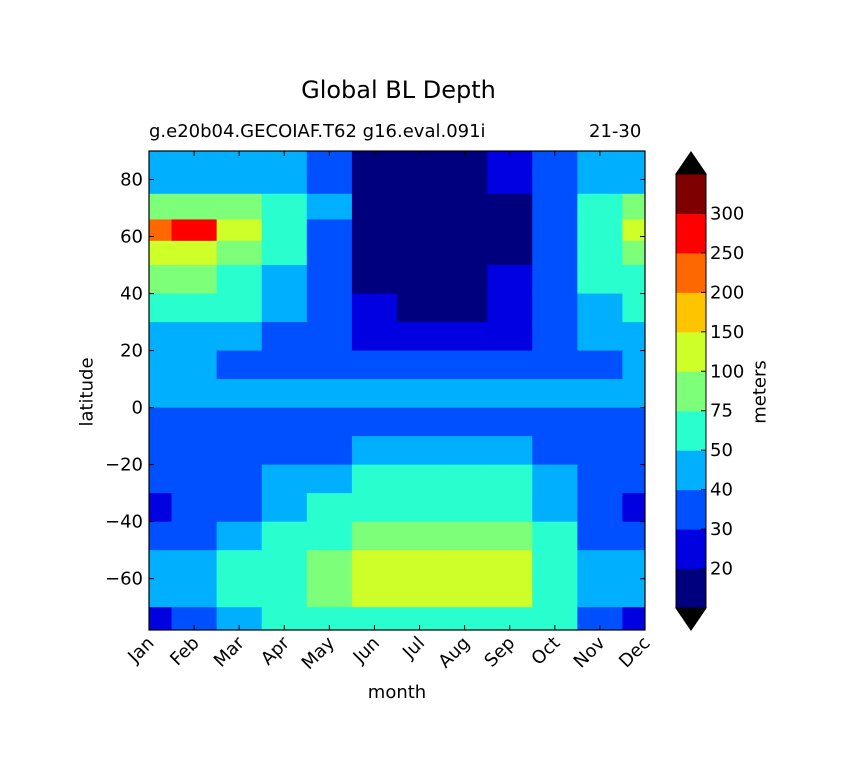 This screenshot has height=783, width=850. Describe the element at coordinates (317, 131) in the screenshot. I see `chart-subtitle: g.e20b04.GECOIAF.T62 g16.eval.091i` at that location.